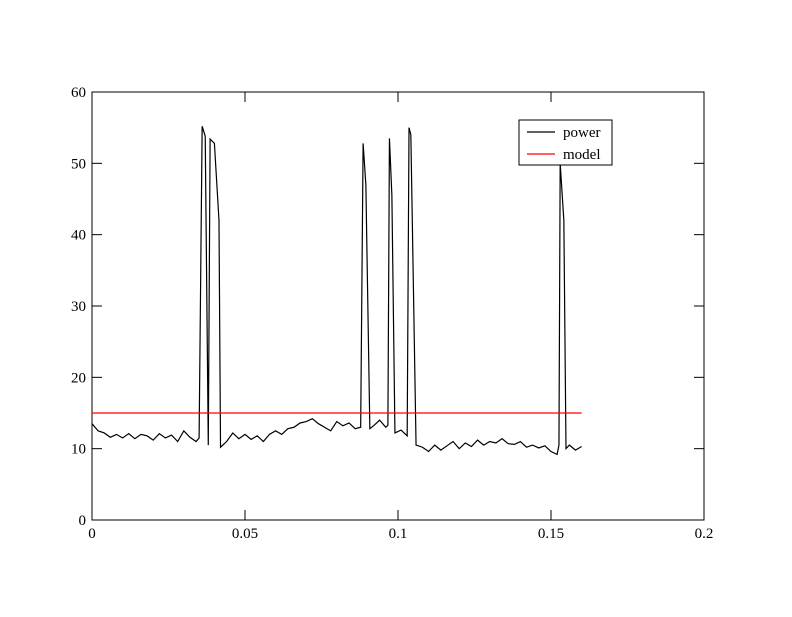 The width and height of the screenshot is (792, 617). Describe the element at coordinates (78, 450) in the screenshot. I see `y-tick-label: 10` at that location.